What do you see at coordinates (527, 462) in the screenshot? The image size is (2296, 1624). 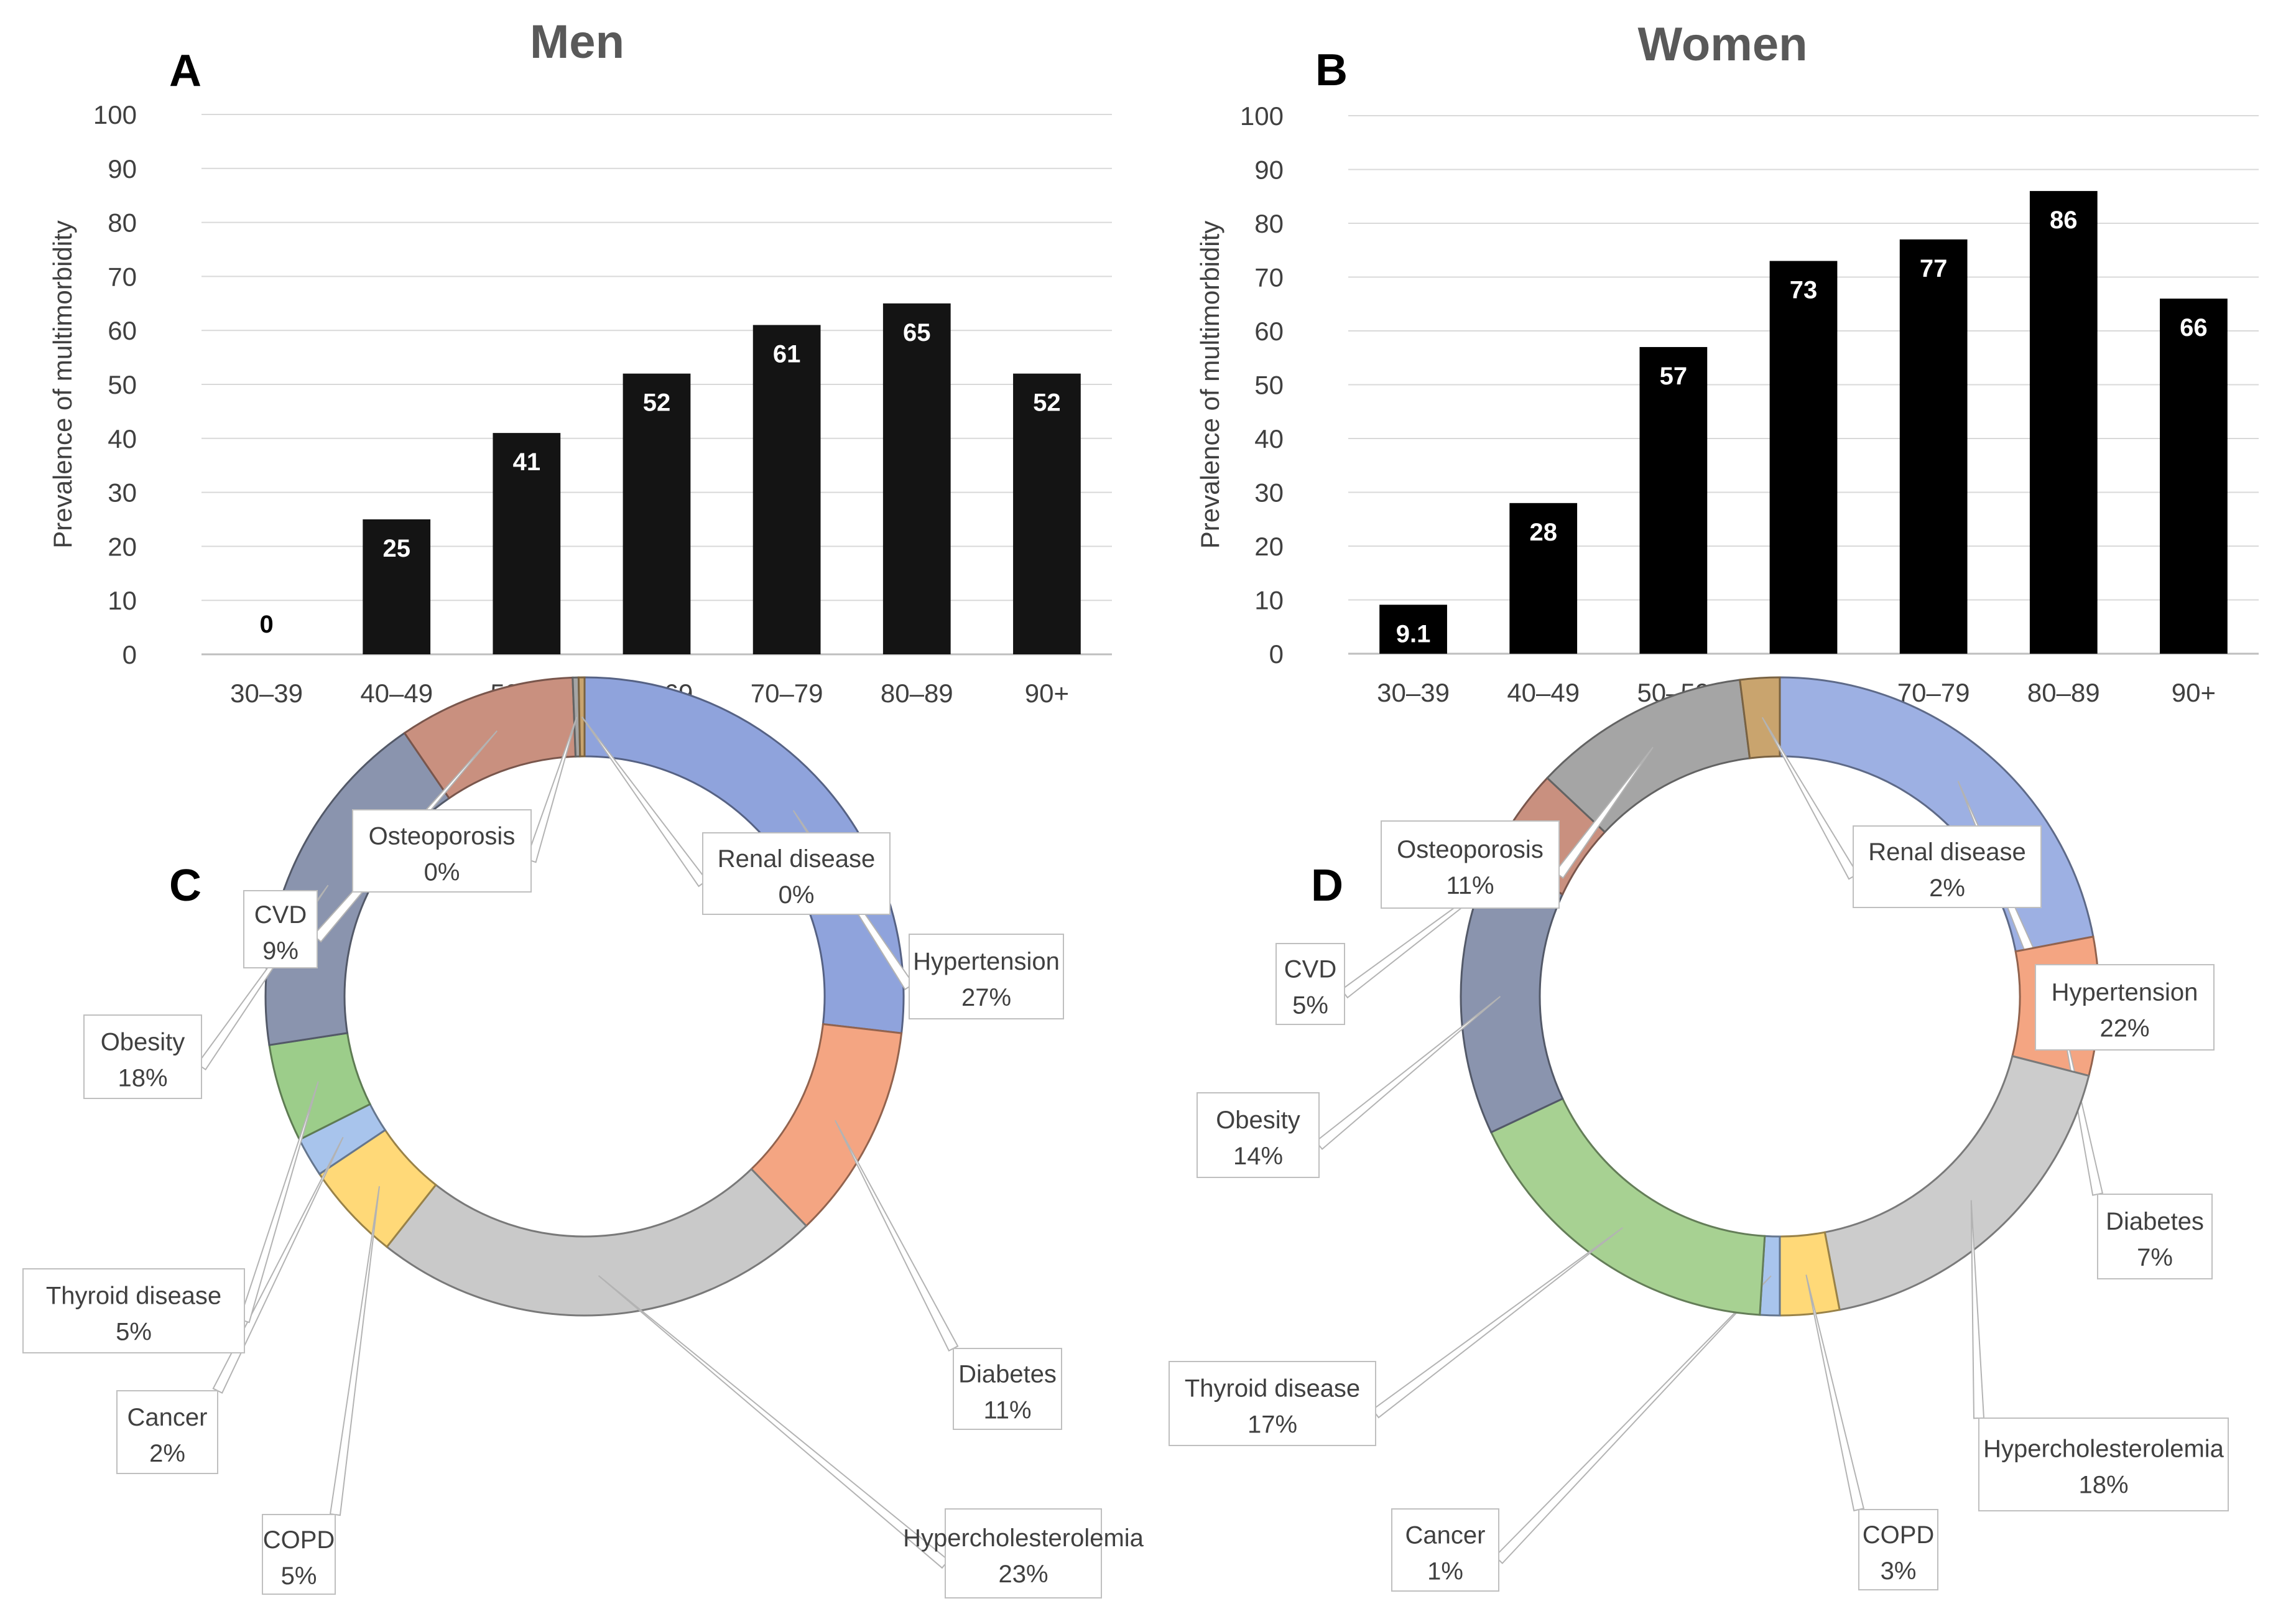 I see `bar-value-label: 41` at bounding box center [527, 462].